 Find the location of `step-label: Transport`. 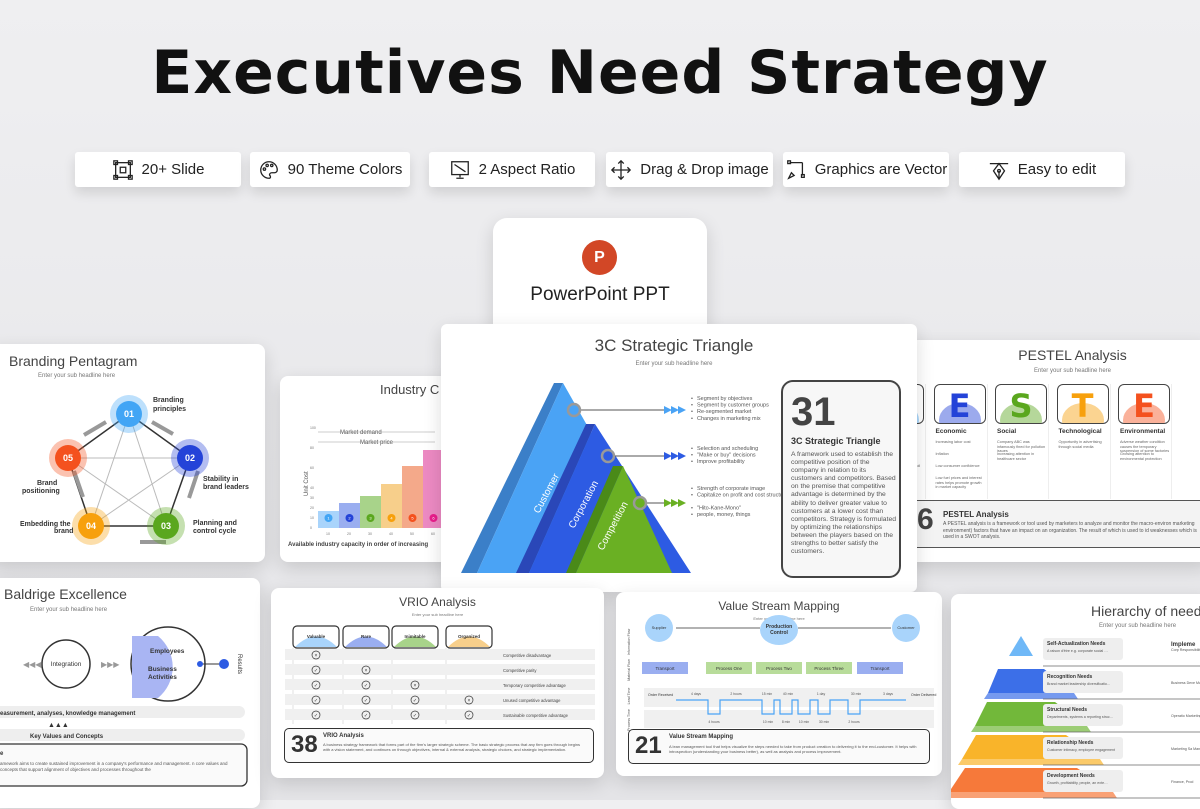

step-label: Transport is located at coordinates (880, 668).